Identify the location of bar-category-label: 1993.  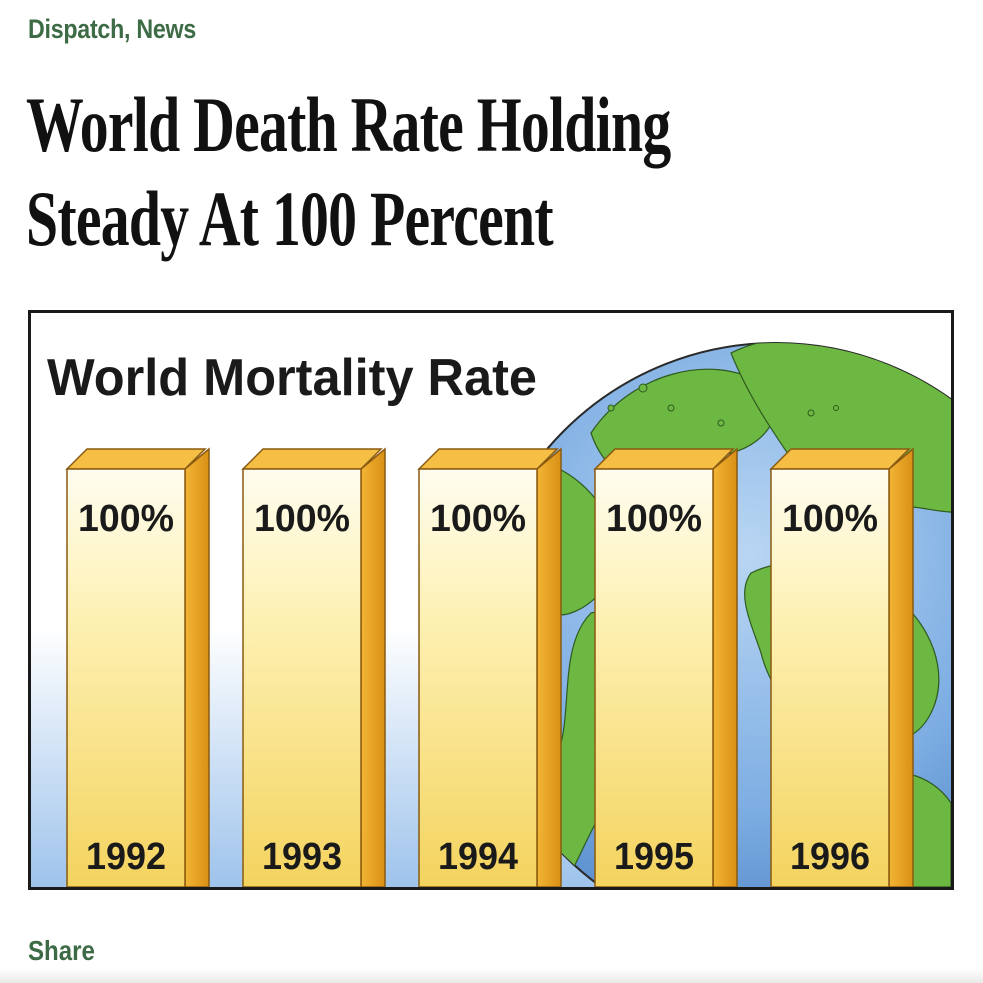
(302, 857).